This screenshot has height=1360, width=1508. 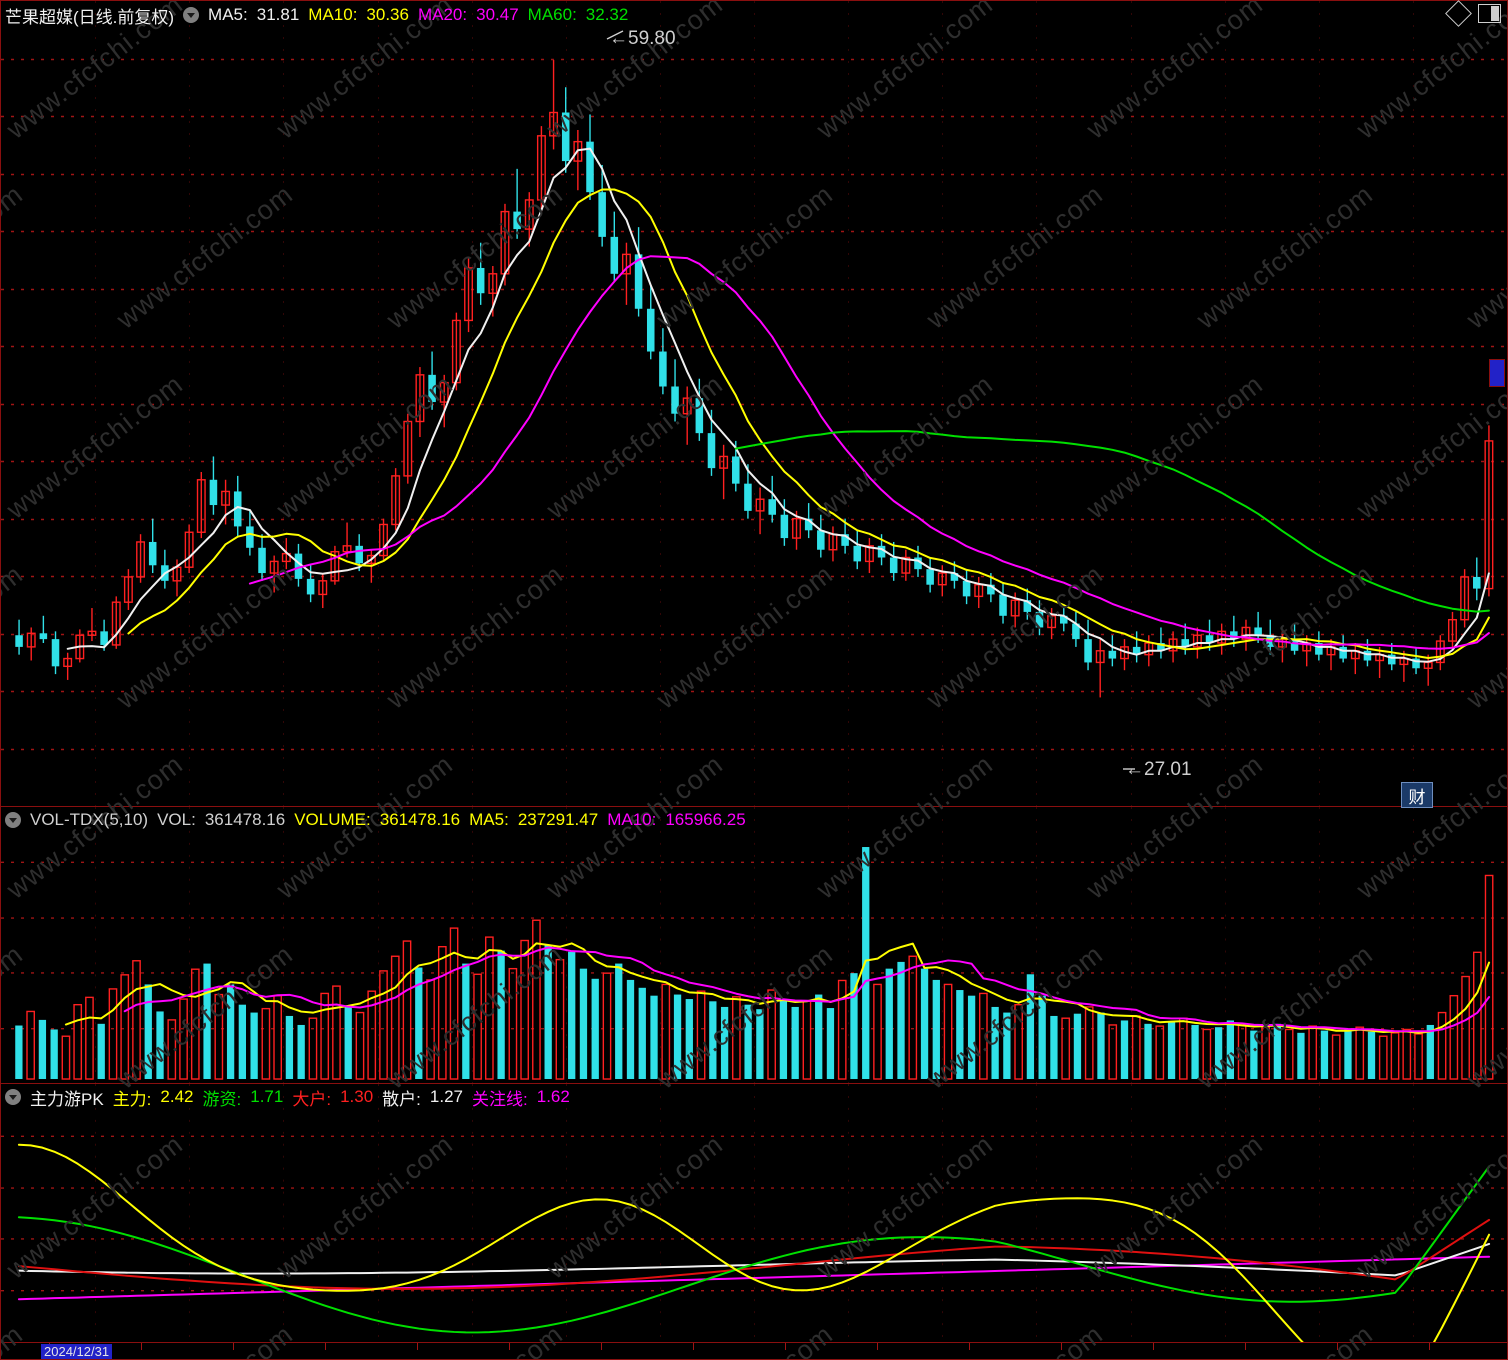 I want to click on cai-badge: 财, so click(x=1417, y=795).